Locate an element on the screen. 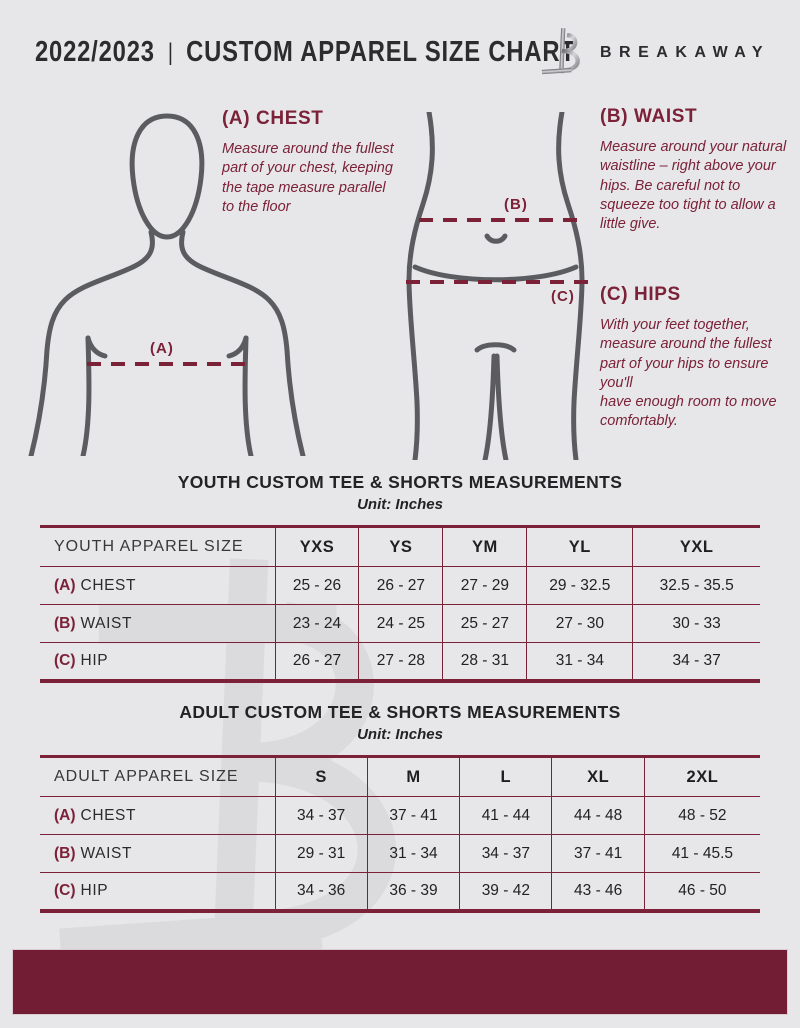 This screenshot has height=1028, width=800. chest-marker-label: (A) is located at coordinates (162, 348).